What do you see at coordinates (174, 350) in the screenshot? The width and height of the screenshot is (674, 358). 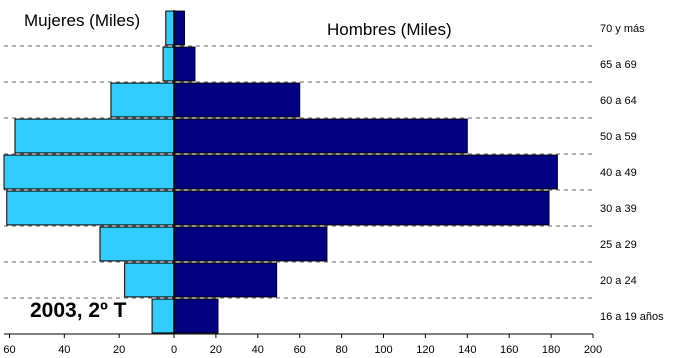 I see `x-tick-label: 0` at bounding box center [174, 350].